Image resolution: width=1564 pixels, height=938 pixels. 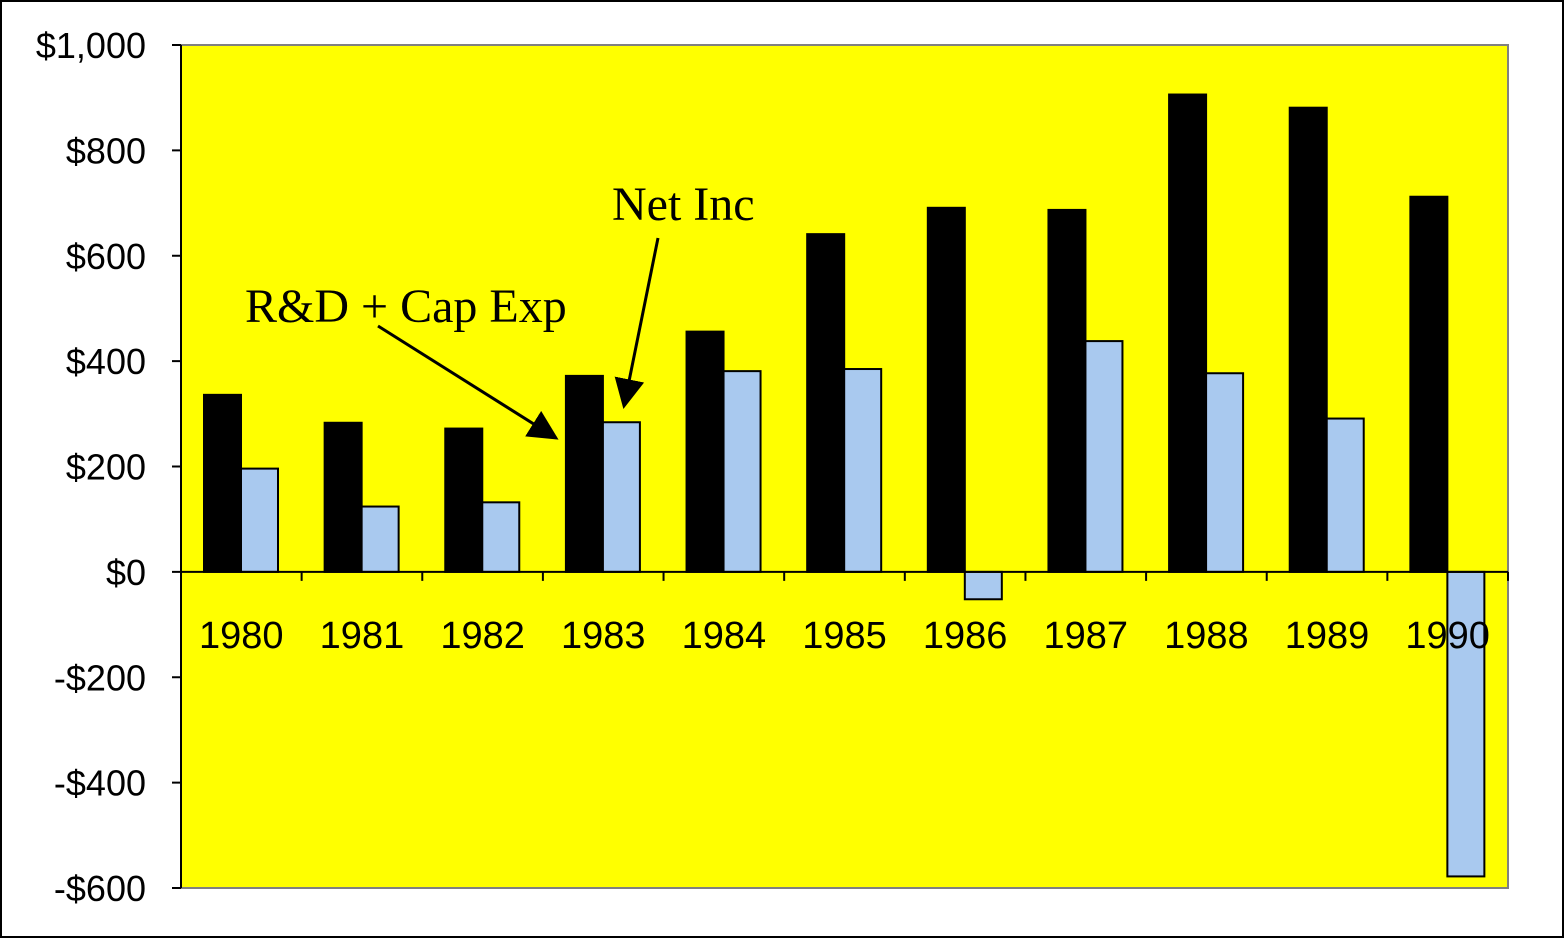 I want to click on bar-s1-1983, so click(x=621, y=497).